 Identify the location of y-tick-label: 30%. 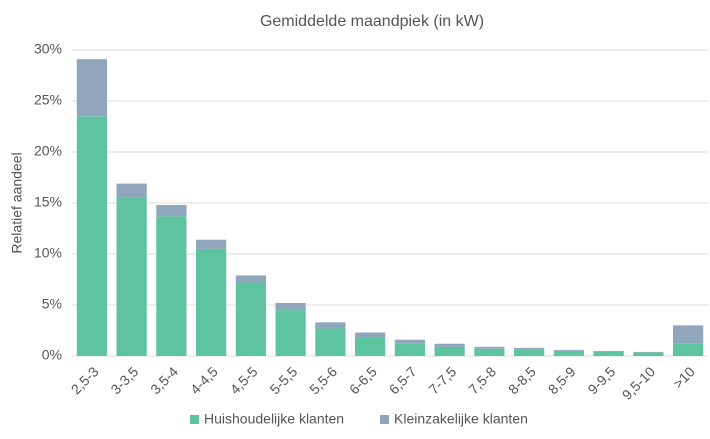
(48, 49).